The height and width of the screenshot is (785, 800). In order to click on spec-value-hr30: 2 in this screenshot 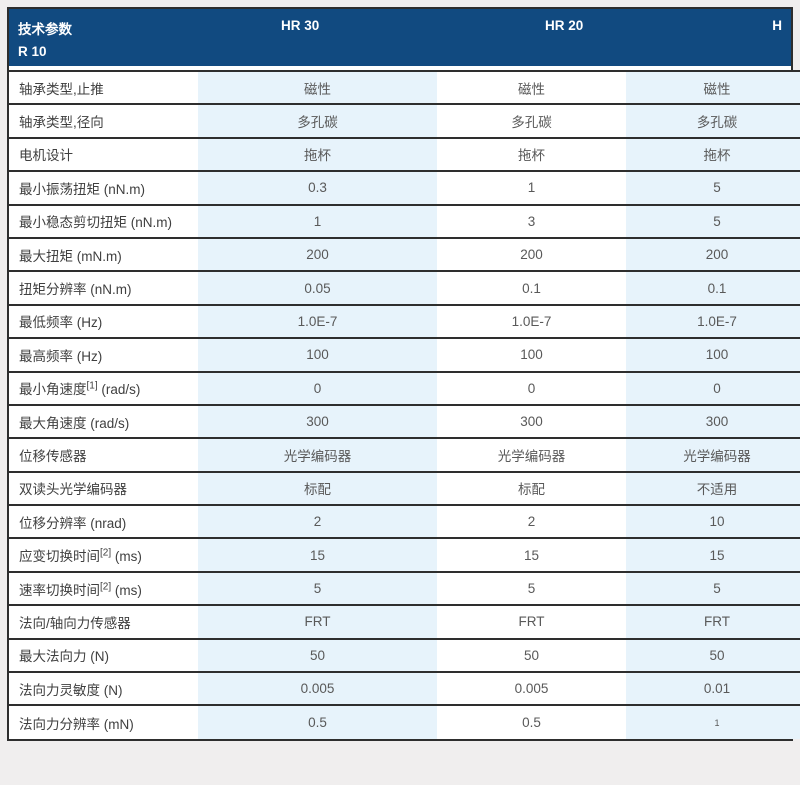, I will do `click(317, 521)`.